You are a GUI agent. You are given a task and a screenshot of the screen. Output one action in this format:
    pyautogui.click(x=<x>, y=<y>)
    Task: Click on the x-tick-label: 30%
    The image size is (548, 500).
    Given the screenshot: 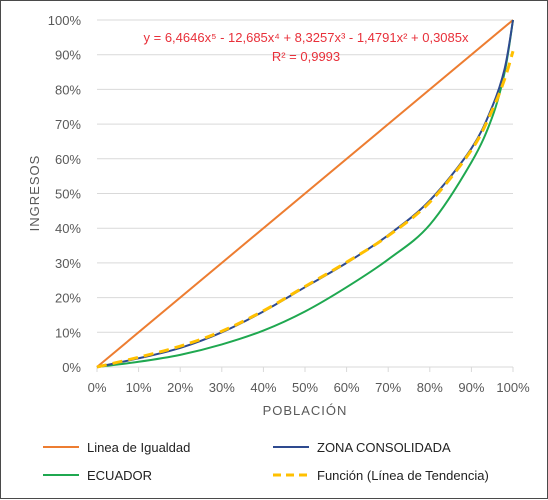 What is the action you would take?
    pyautogui.click(x=222, y=387)
    